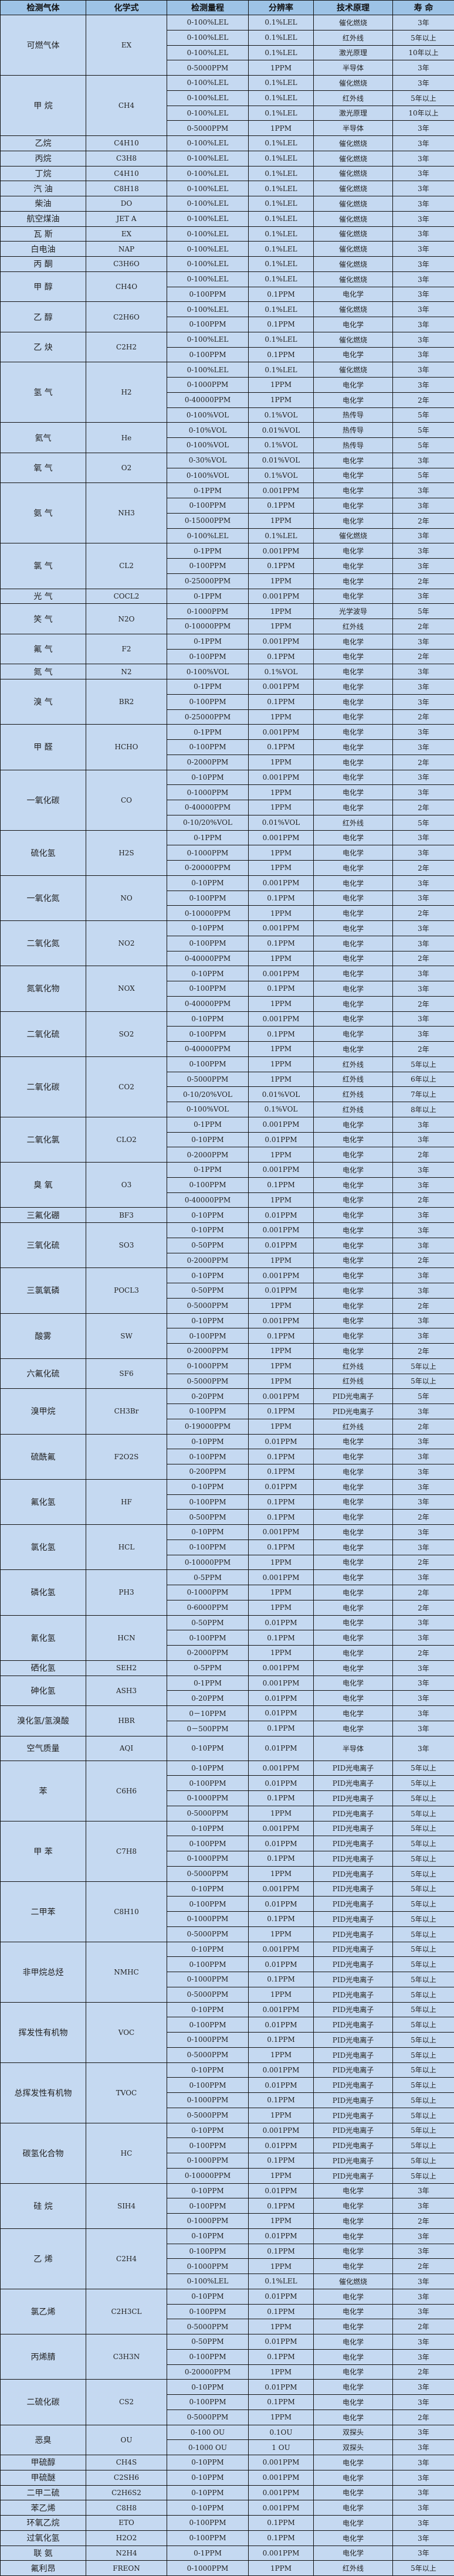 The width and height of the screenshot is (454, 2576). What do you see at coordinates (126, 1547) in the screenshot?
I see `formula-cell: HCL` at bounding box center [126, 1547].